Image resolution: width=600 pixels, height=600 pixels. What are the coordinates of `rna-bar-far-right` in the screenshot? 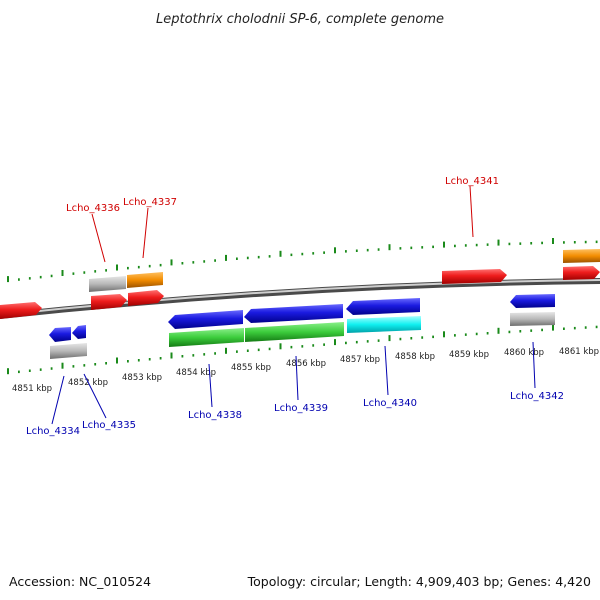 It's located at (581, 256).